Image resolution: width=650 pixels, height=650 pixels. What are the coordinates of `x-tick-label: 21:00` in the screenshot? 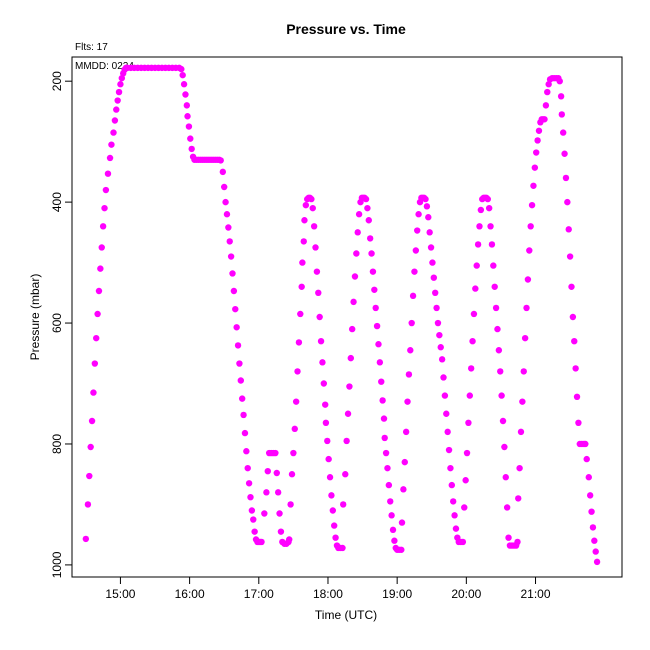 It's located at (536, 594).